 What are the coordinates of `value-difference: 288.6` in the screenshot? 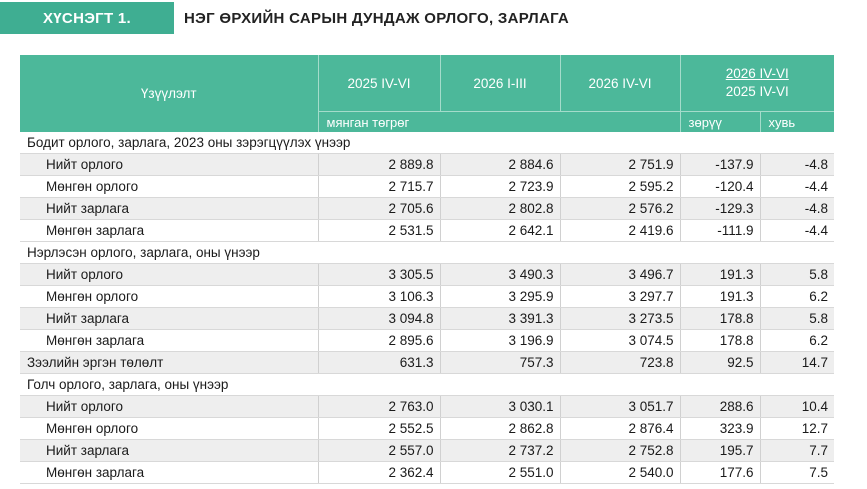 It's located at (719, 406).